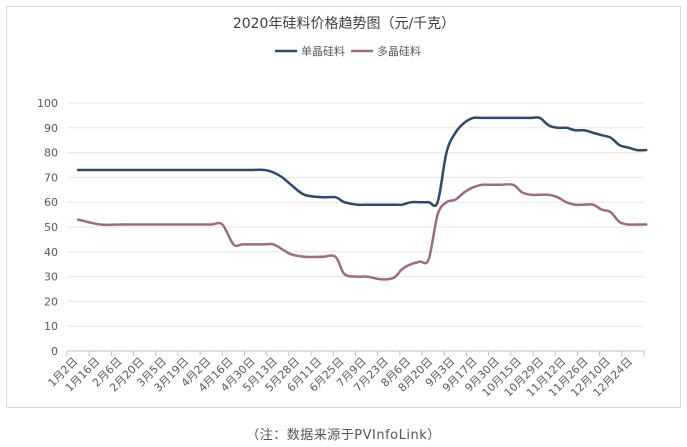  I want to click on y-tick-label: 40, so click(51, 252).